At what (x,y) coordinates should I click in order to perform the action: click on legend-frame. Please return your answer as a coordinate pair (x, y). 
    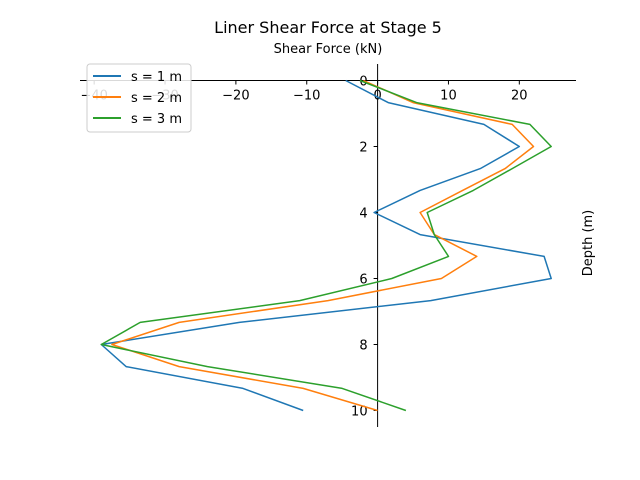
    Looking at the image, I should click on (139, 98).